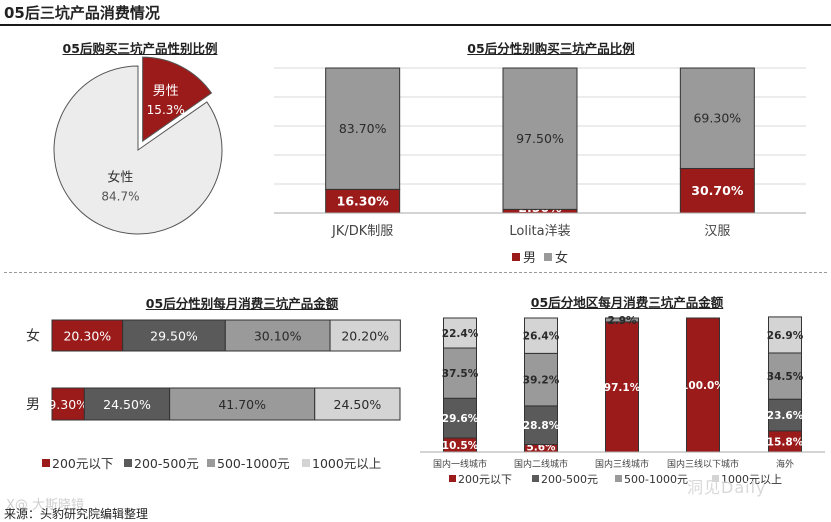 This screenshot has width=831, height=522. What do you see at coordinates (460, 446) in the screenshot?
I see `bar-value-label: 10.5%` at bounding box center [460, 446].